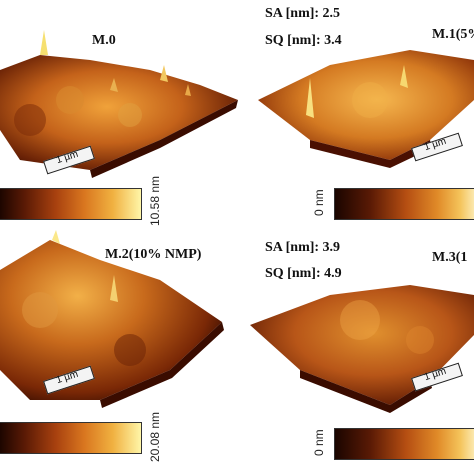  What do you see at coordinates (319, 442) in the screenshot?
I see `colorbar-min-label-m3: 0 nm` at bounding box center [319, 442].